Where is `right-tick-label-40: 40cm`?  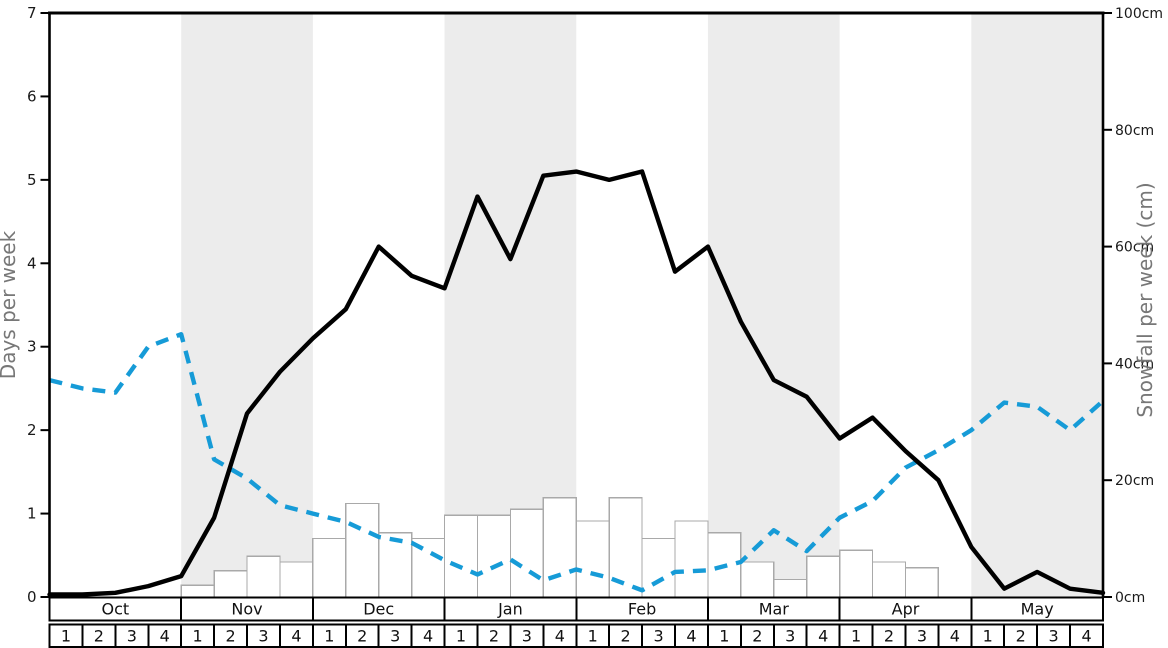
right-tick-label-40: 40cm is located at coordinates (1134, 364).